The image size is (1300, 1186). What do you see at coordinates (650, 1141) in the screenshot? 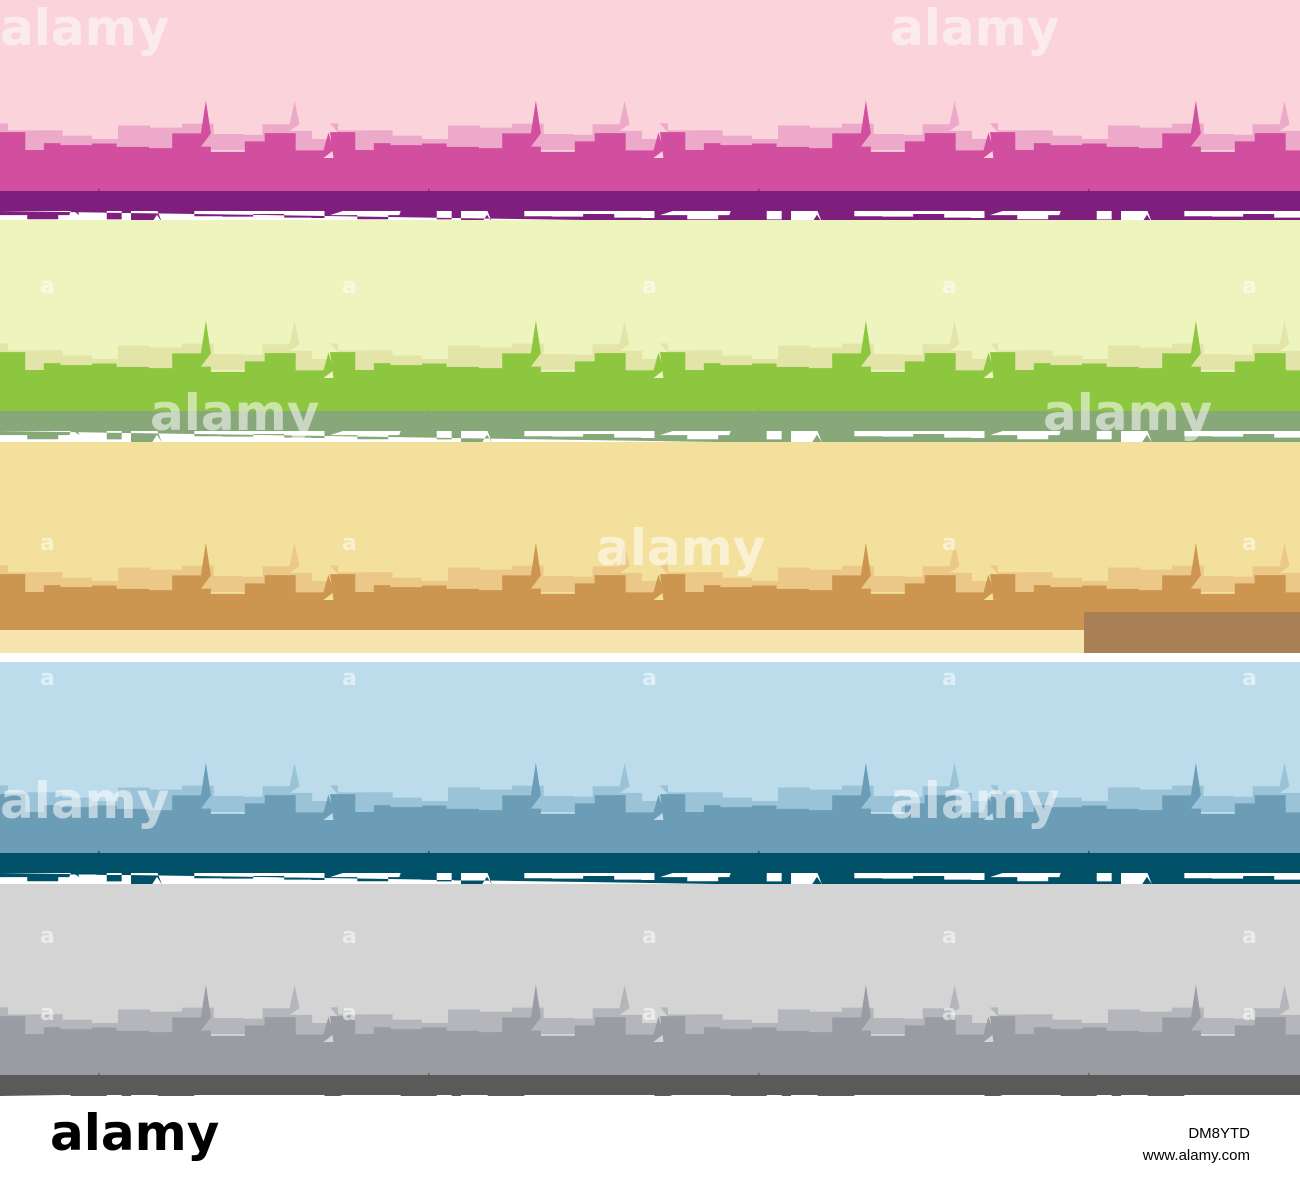
I see `footer-bg` at bounding box center [650, 1141].